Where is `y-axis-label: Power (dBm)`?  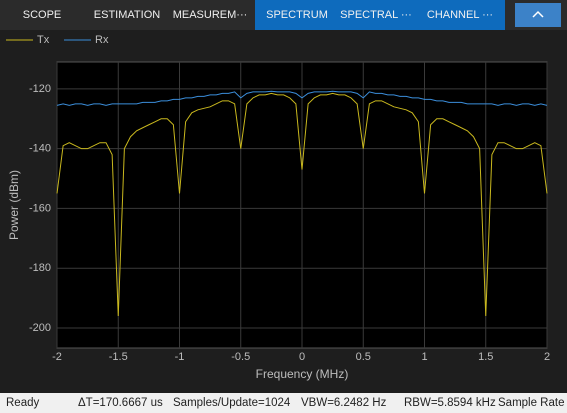 y-axis-label: Power (dBm) is located at coordinates (14, 205).